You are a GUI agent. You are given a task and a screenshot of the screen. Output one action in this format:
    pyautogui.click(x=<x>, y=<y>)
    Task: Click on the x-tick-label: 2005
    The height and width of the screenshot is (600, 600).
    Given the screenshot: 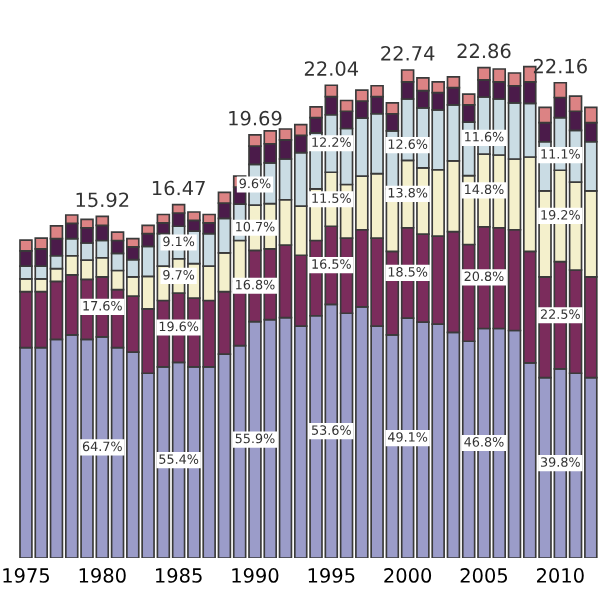 What is the action you would take?
    pyautogui.click(x=484, y=575)
    